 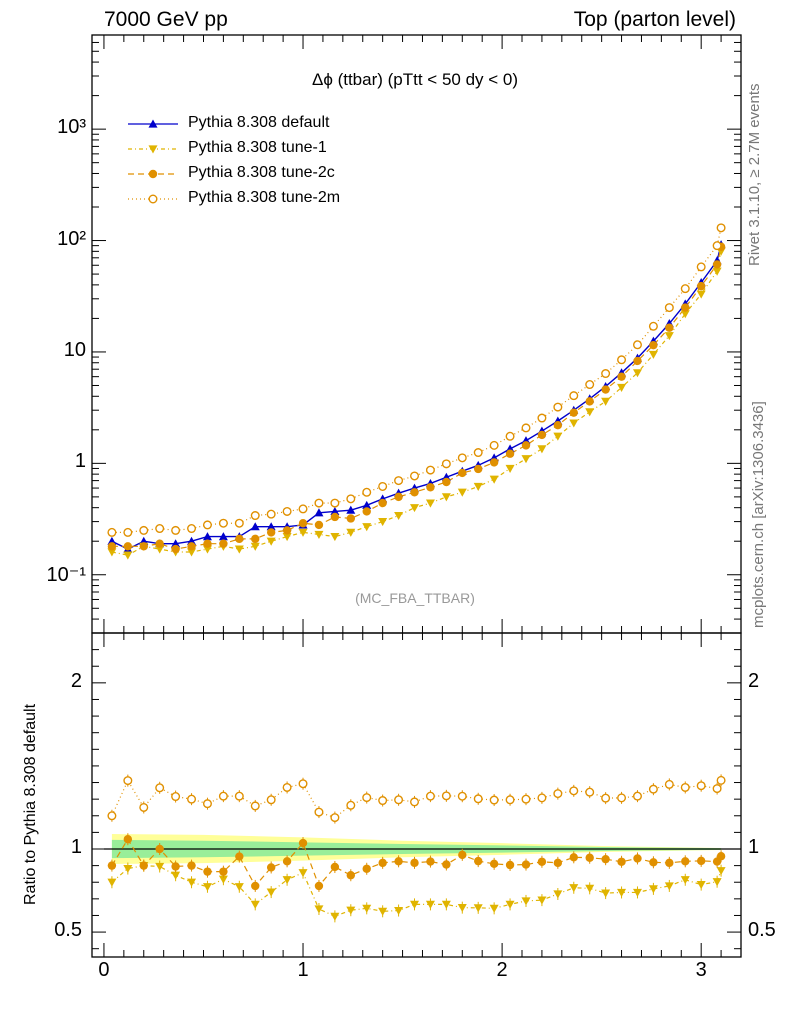 I want to click on header-left: 7000 GeV pp, so click(x=166, y=19).